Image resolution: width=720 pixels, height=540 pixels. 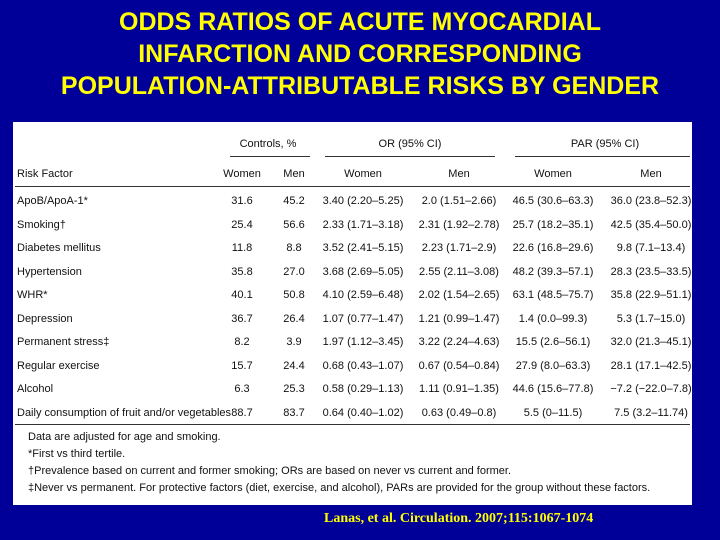 What do you see at coordinates (294, 412) in the screenshot?
I see `cell: 83.7` at bounding box center [294, 412].